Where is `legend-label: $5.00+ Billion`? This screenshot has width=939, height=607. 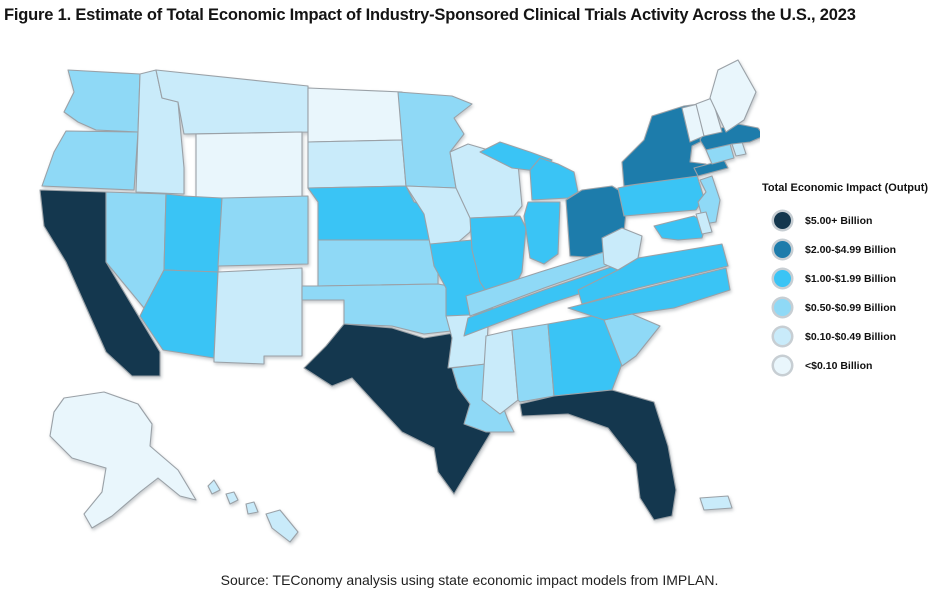 legend-label: $5.00+ Billion is located at coordinates (839, 220).